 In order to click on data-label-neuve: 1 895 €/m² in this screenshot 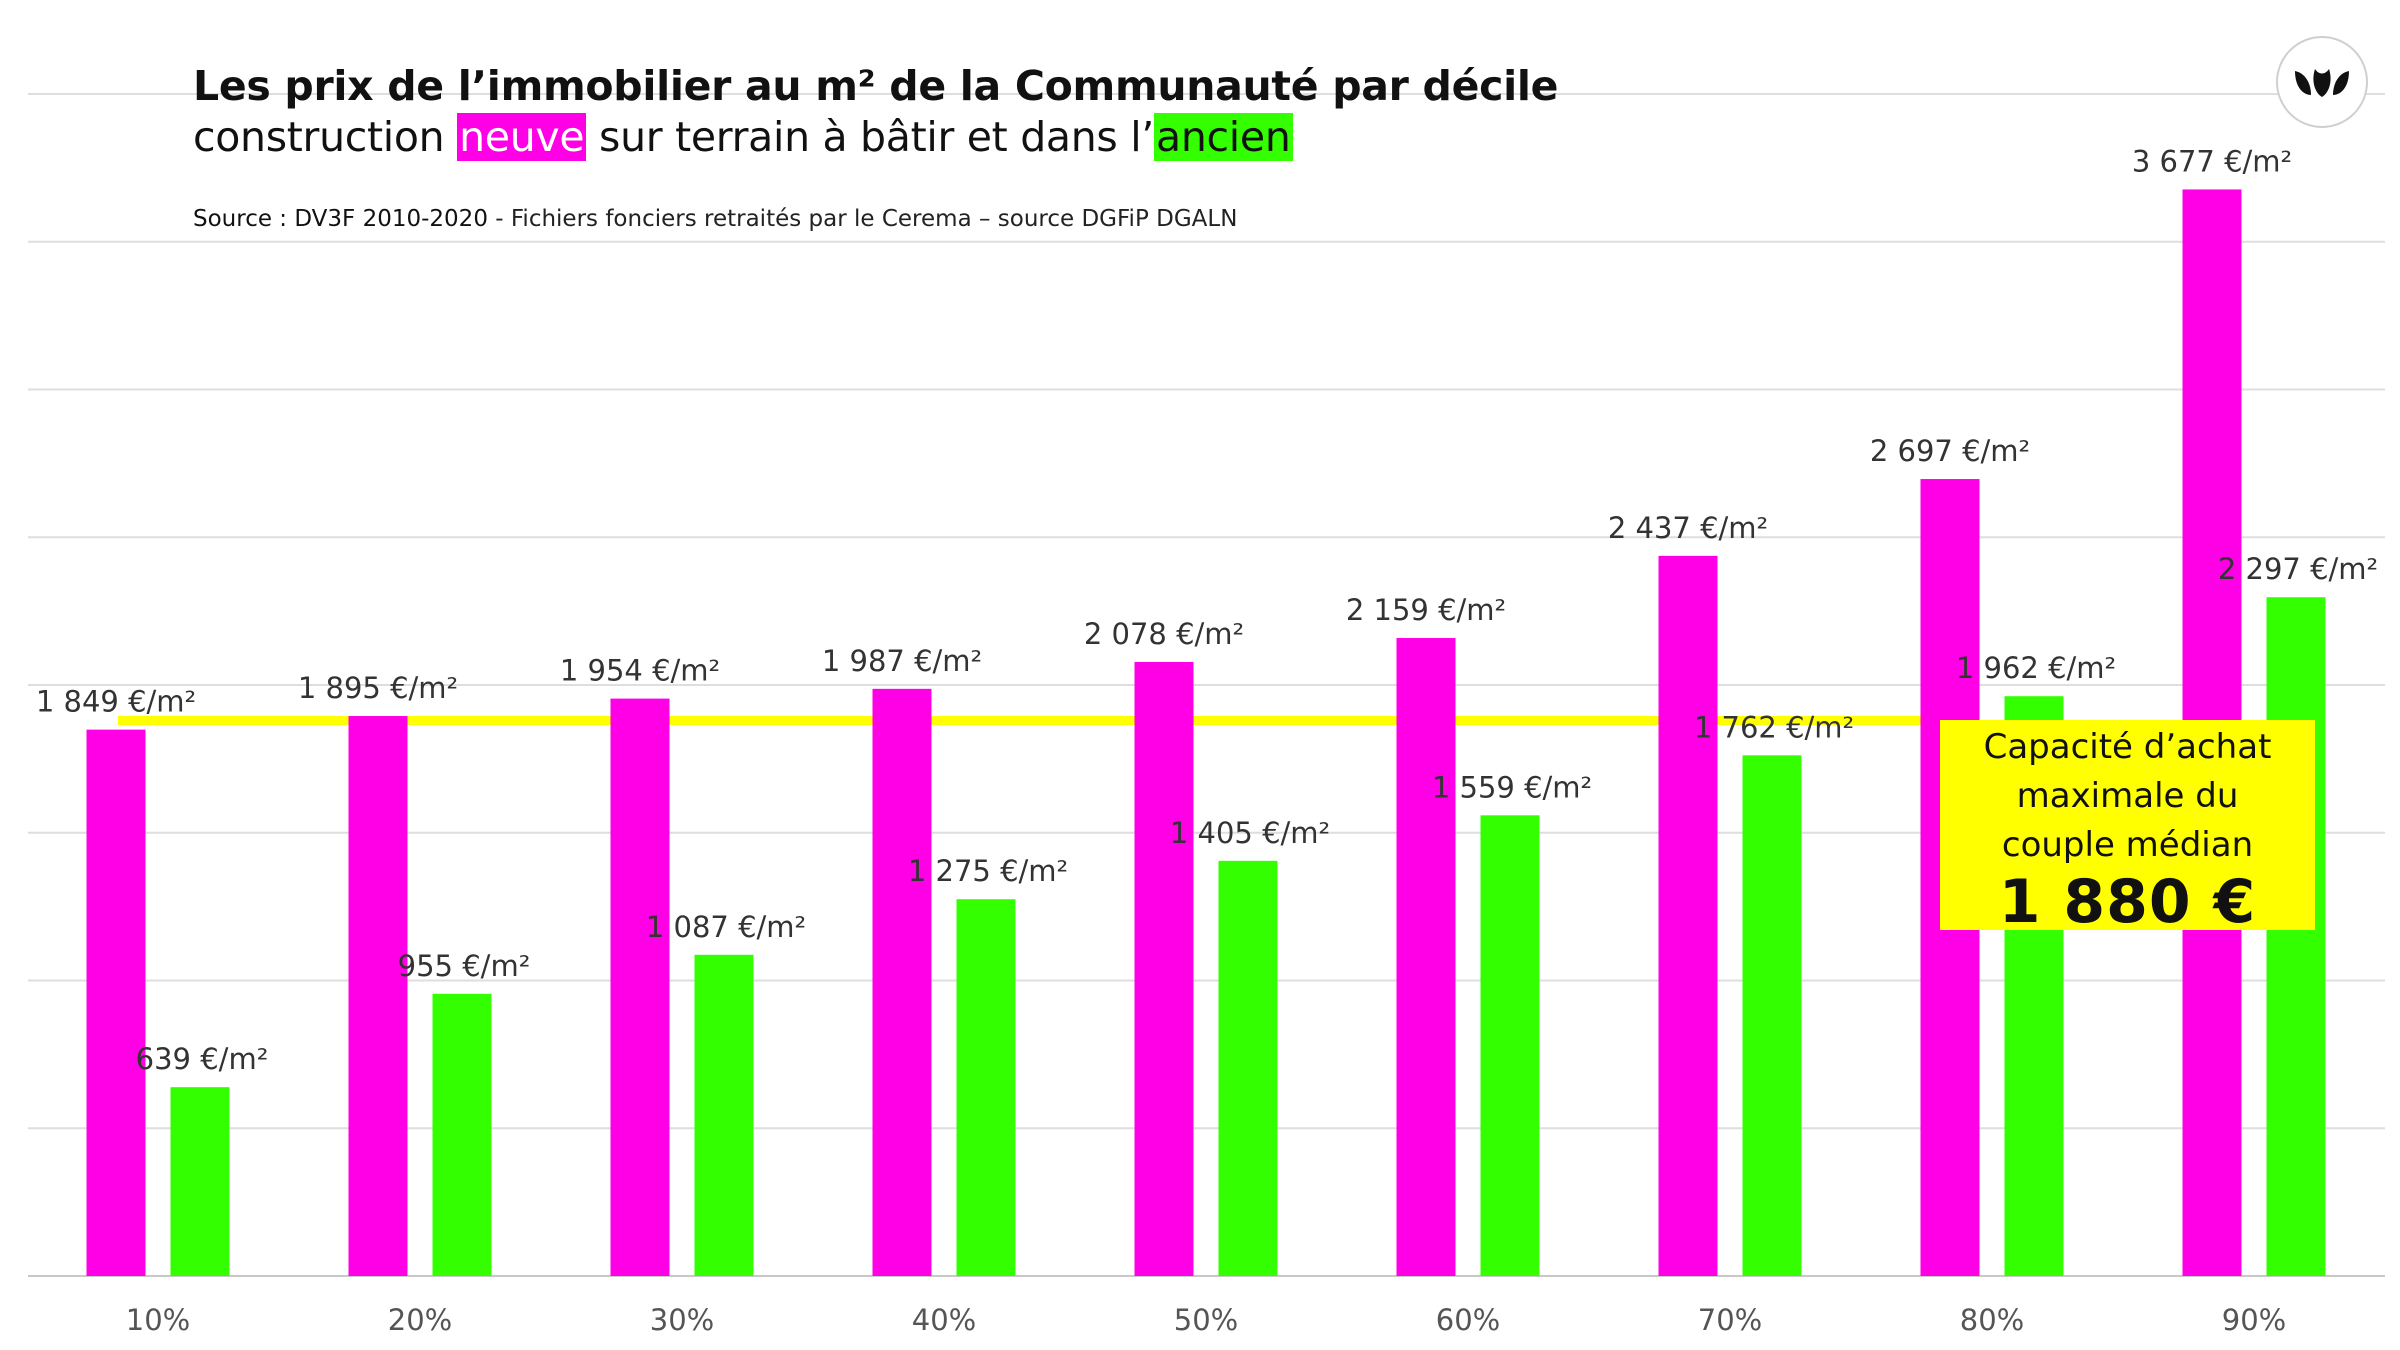, I will do `click(378, 688)`.